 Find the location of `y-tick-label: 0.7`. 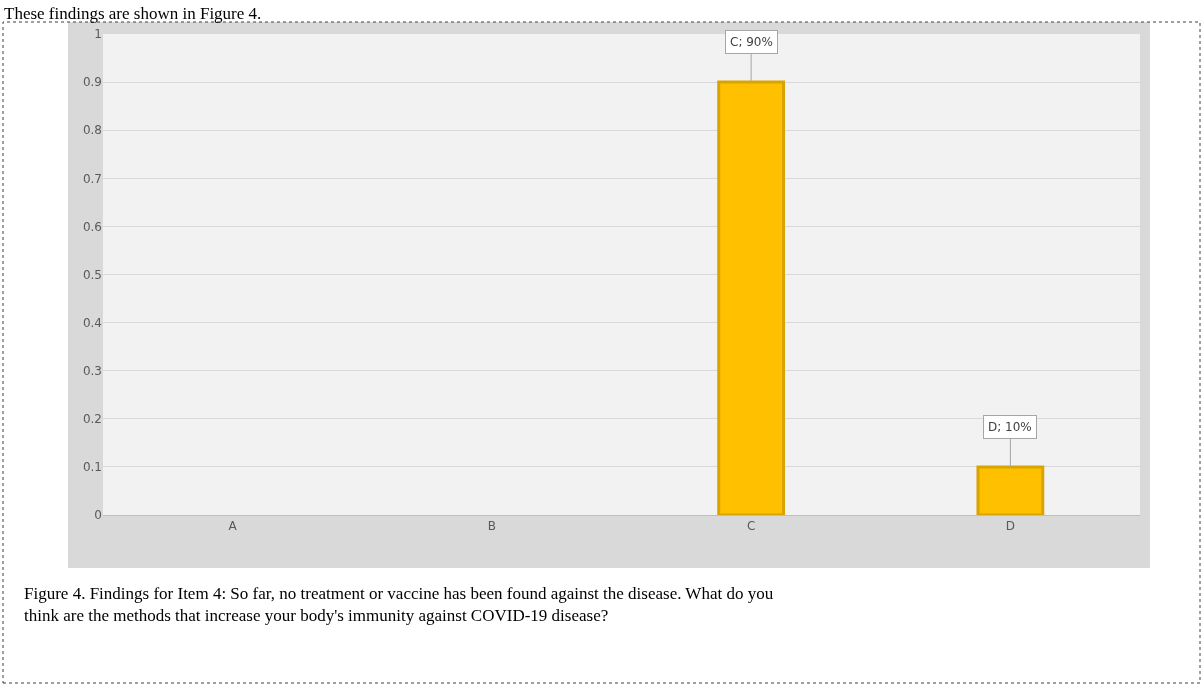

y-tick-label: 0.7 is located at coordinates (92, 178).